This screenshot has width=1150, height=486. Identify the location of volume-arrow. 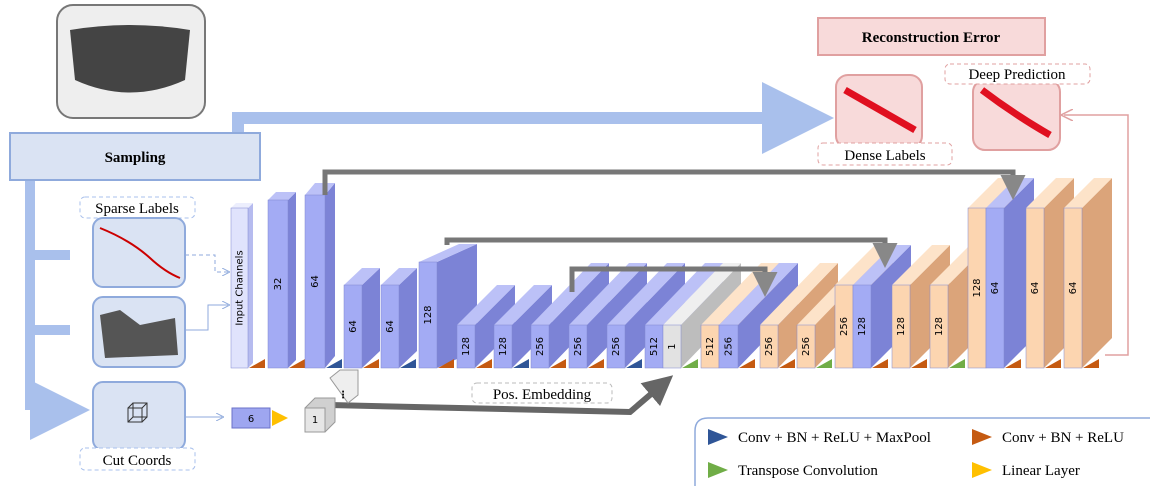
(206, 318).